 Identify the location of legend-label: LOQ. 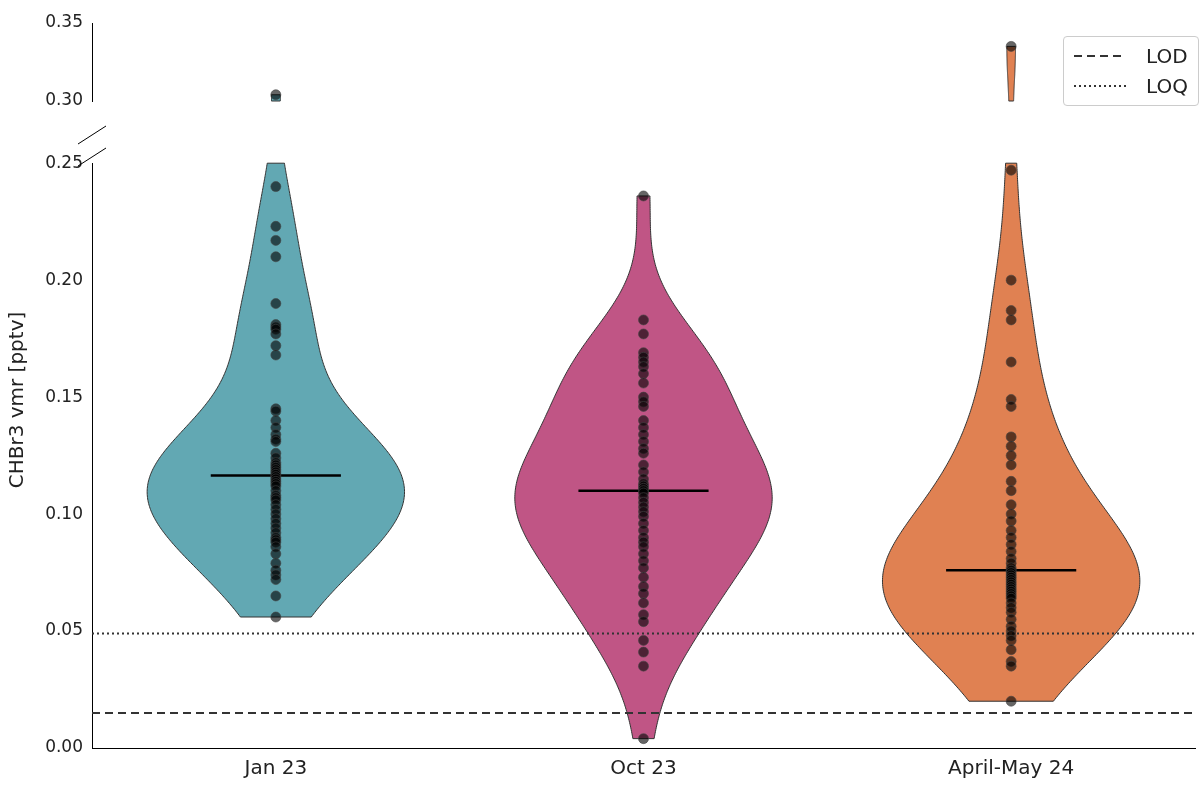
(1167, 86).